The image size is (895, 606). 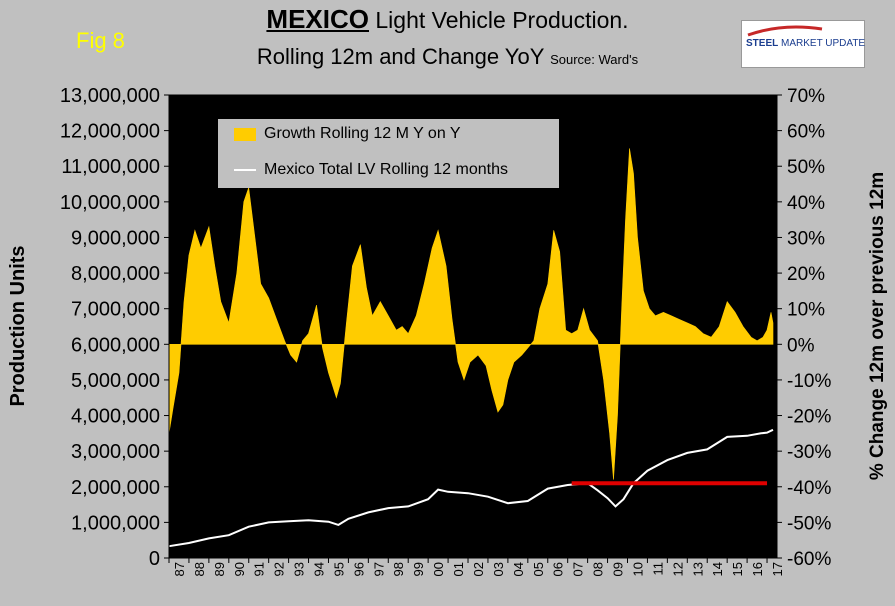 I want to click on y-left-tick-label: 4,000,000, so click(x=115, y=417).